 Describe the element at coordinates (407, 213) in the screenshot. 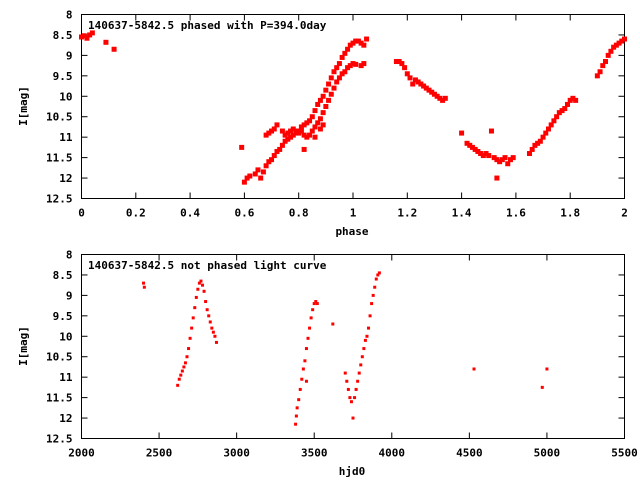

I see `phased-x-tick-label: 1.2` at that location.